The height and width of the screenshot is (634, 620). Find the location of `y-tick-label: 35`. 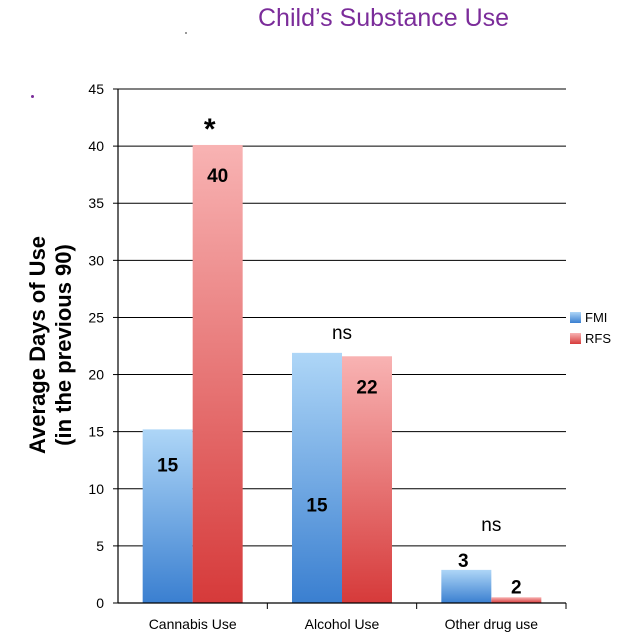

y-tick-label: 35 is located at coordinates (96, 203).